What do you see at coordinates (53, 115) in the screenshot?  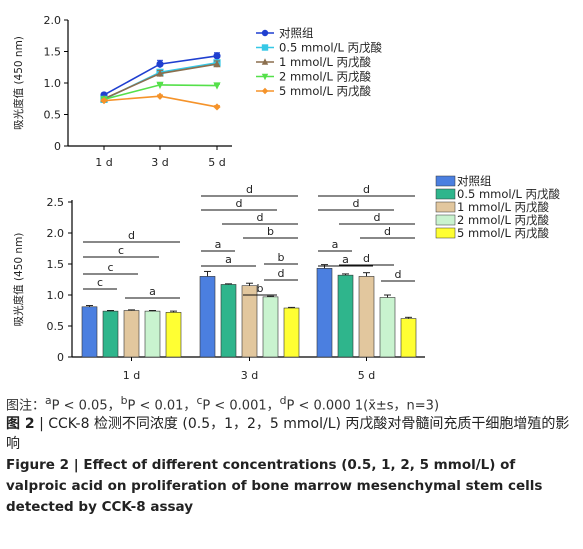 I see `line-y-tick-label: 0.5` at bounding box center [53, 115].